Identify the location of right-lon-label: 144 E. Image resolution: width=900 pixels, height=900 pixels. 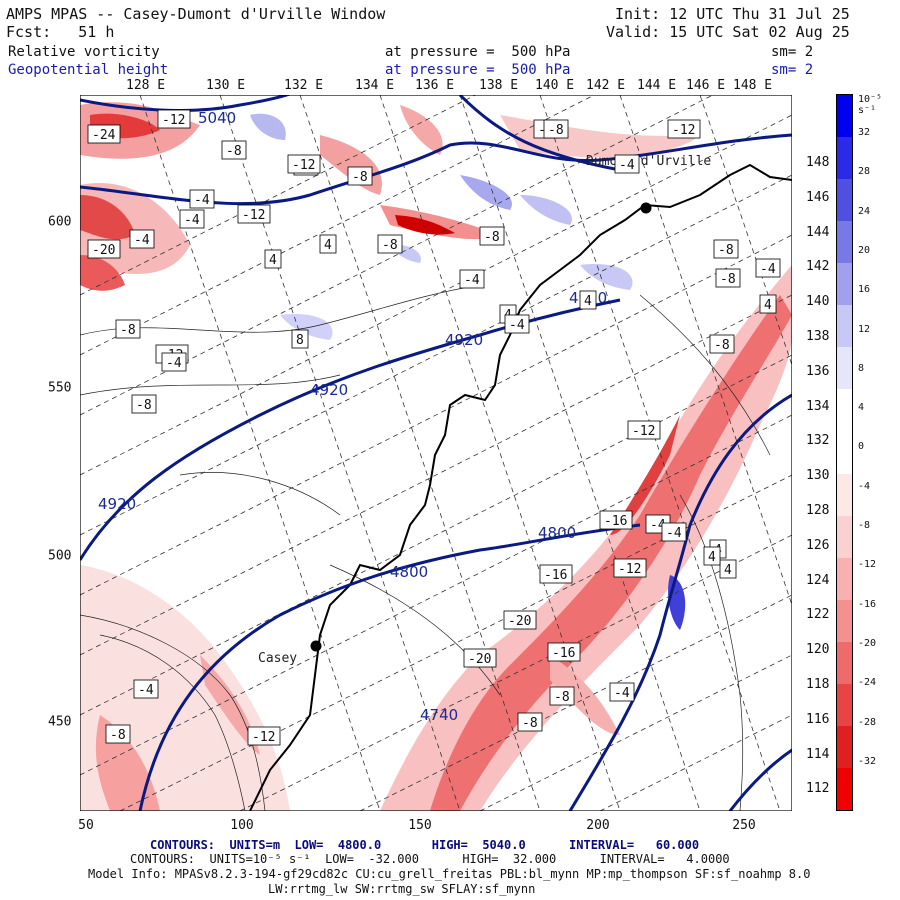
(826, 232).